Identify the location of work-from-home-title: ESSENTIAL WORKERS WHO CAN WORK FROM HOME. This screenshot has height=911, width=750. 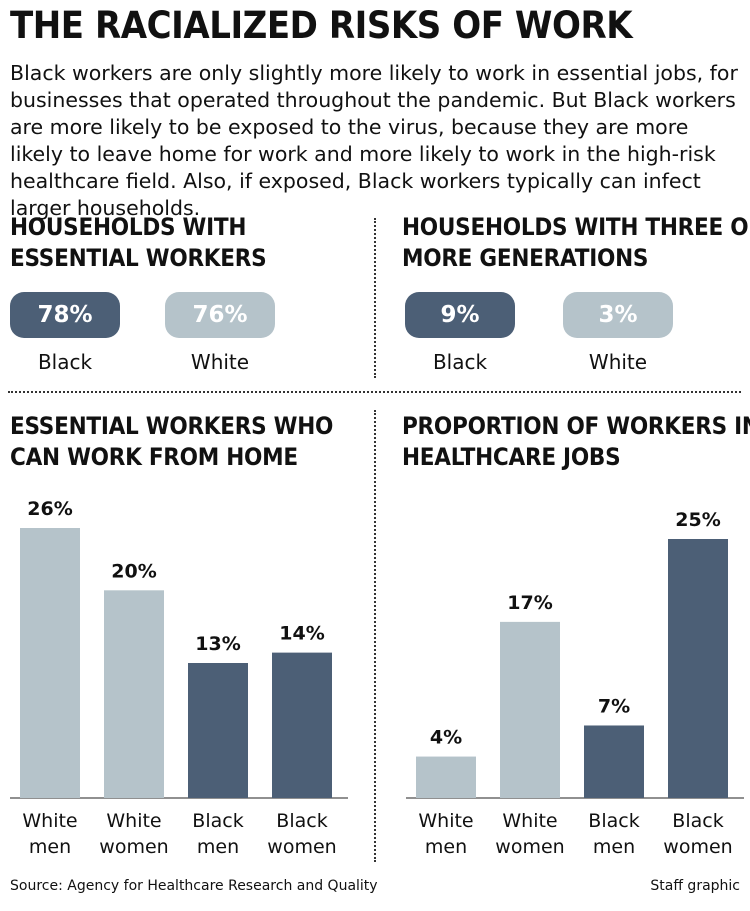
(171, 442).